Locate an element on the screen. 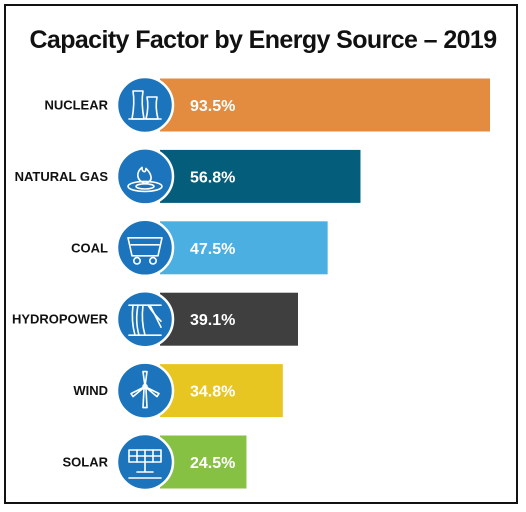  bar-solar is located at coordinates (203, 462).